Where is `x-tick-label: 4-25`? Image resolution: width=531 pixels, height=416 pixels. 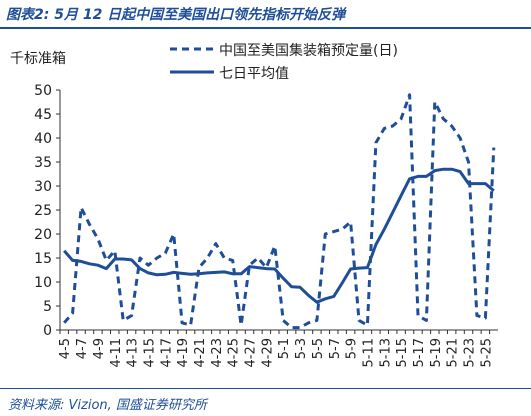 x-tick-label: 4-25 is located at coordinates (234, 353).